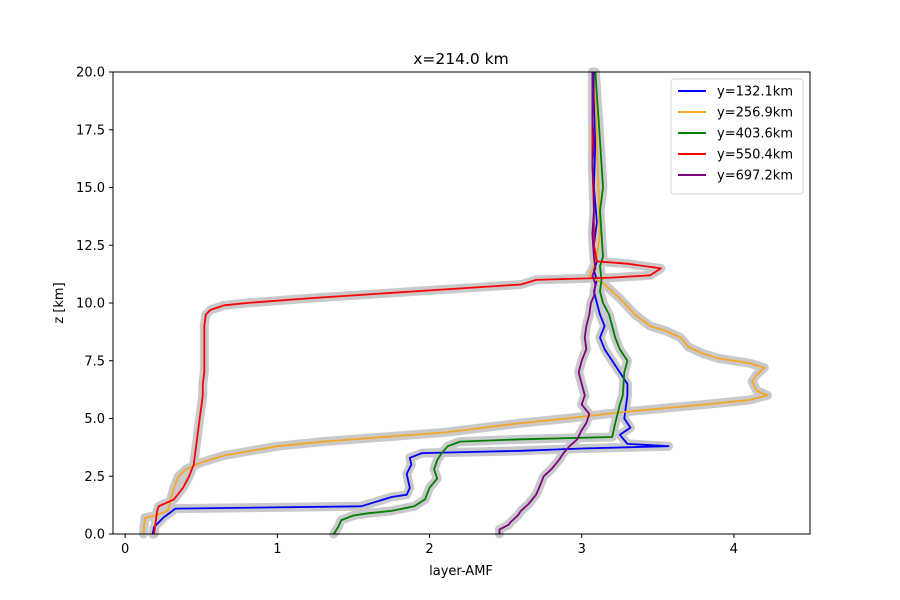 The height and width of the screenshot is (600, 900). Describe the element at coordinates (59, 302) in the screenshot. I see `y-axis-title: z [km]` at that location.